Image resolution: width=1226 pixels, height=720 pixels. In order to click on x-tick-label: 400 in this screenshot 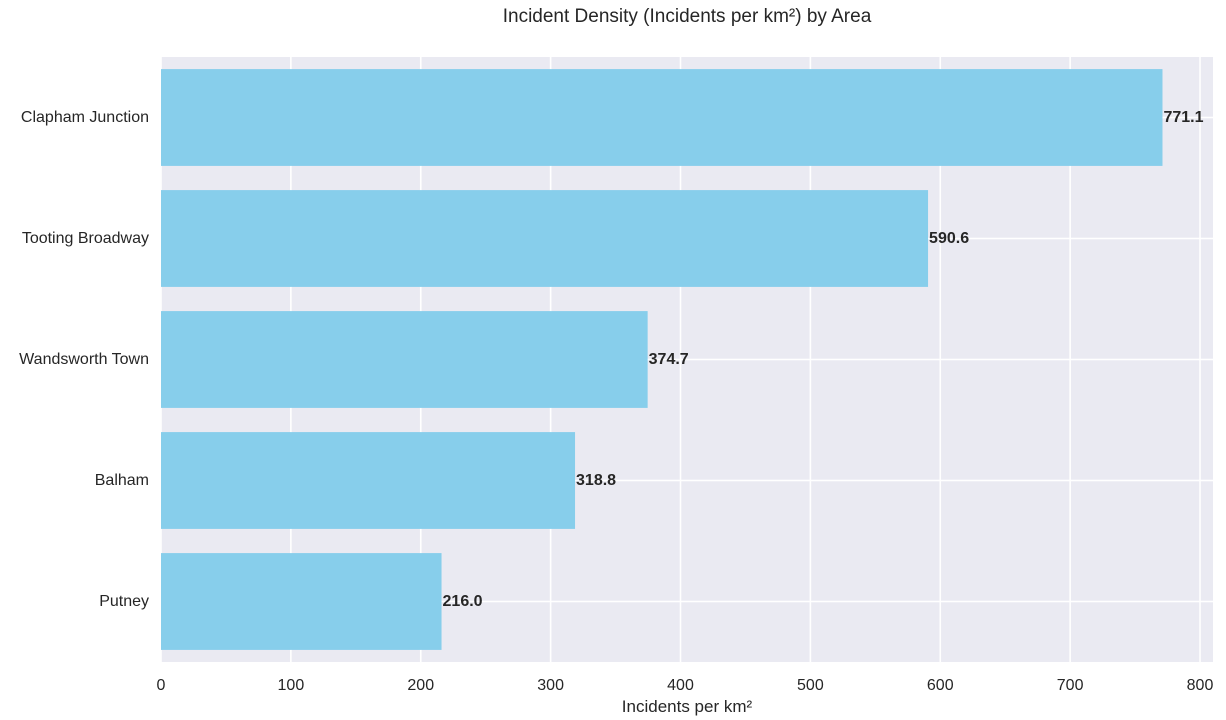, I will do `click(680, 685)`.